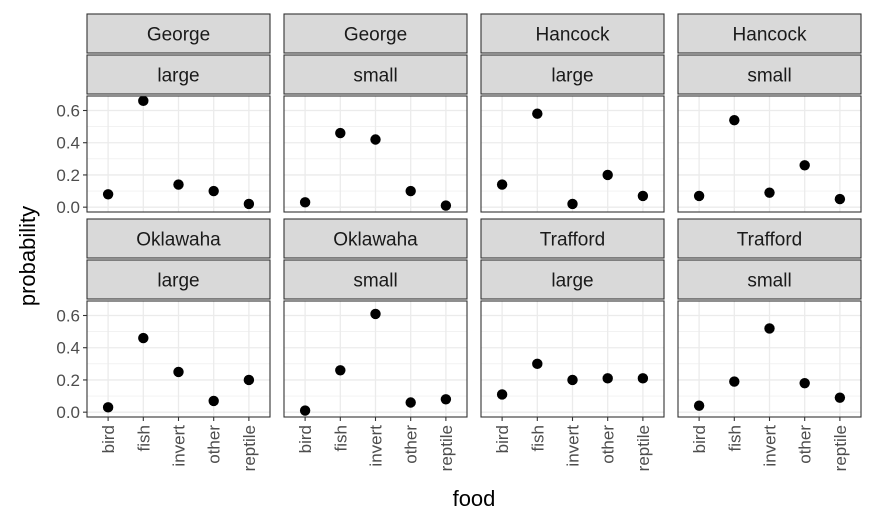 The height and width of the screenshot is (525, 875). What do you see at coordinates (27, 256) in the screenshot?
I see `y-axis-title: probability` at bounding box center [27, 256].